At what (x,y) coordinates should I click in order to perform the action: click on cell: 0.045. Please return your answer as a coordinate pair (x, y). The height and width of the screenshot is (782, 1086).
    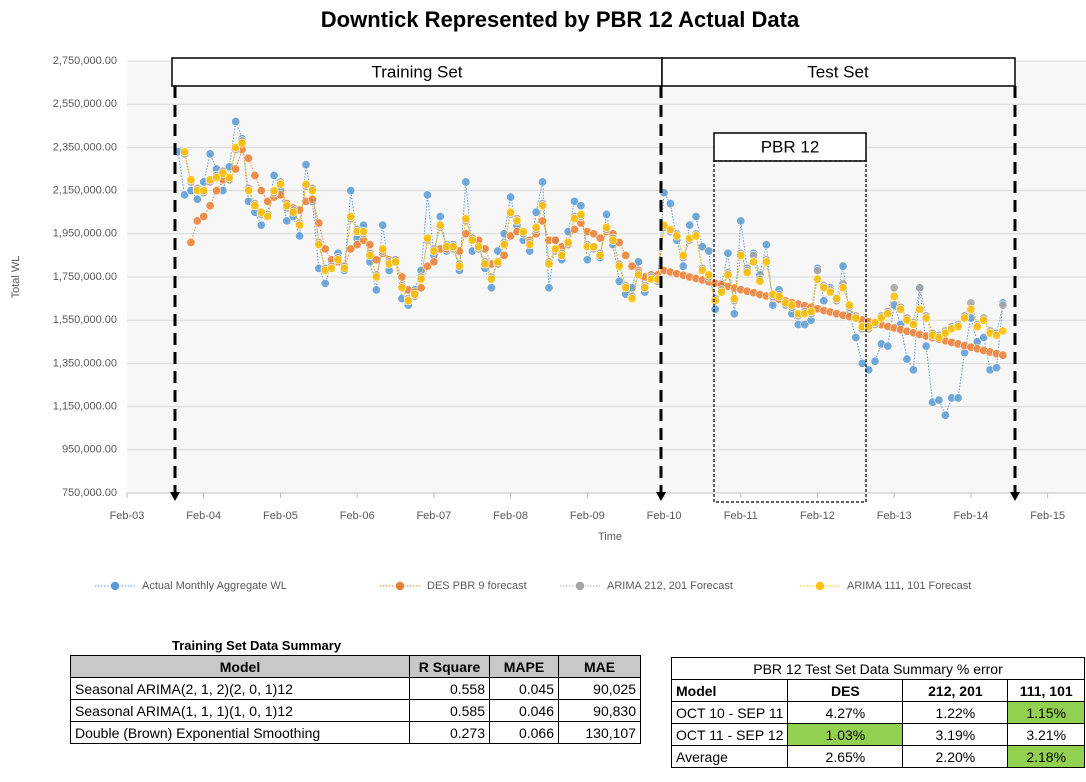
    Looking at the image, I should click on (524, 688).